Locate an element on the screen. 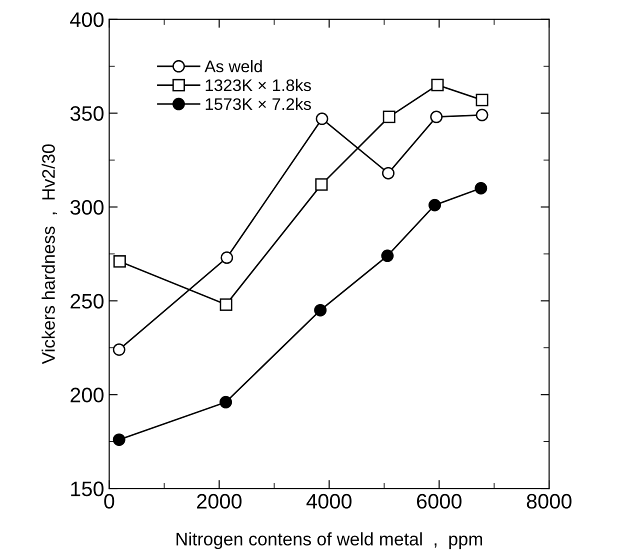 This screenshot has height=552, width=624. y-tick-label: 150 is located at coordinates (87, 489).